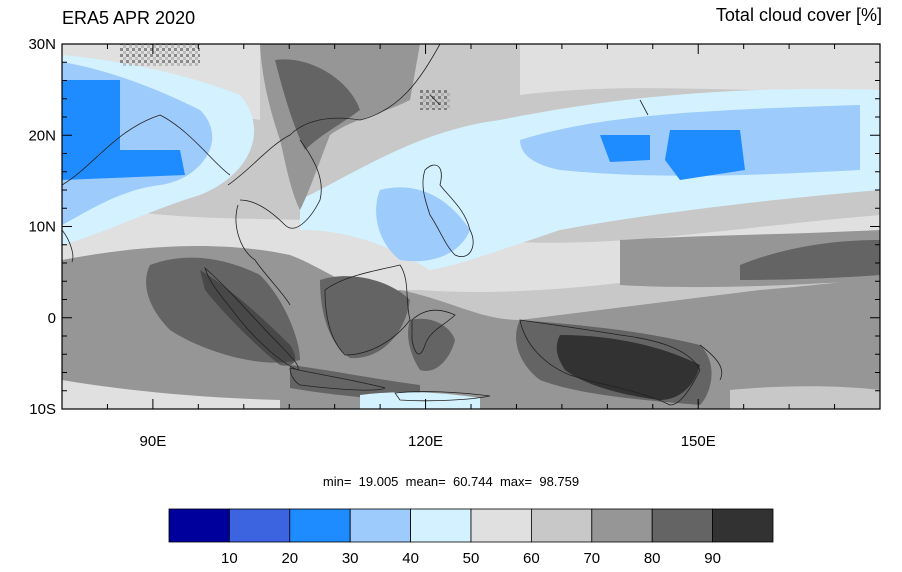  Describe the element at coordinates (591, 558) in the screenshot. I see `colorbar-label: 70` at that location.